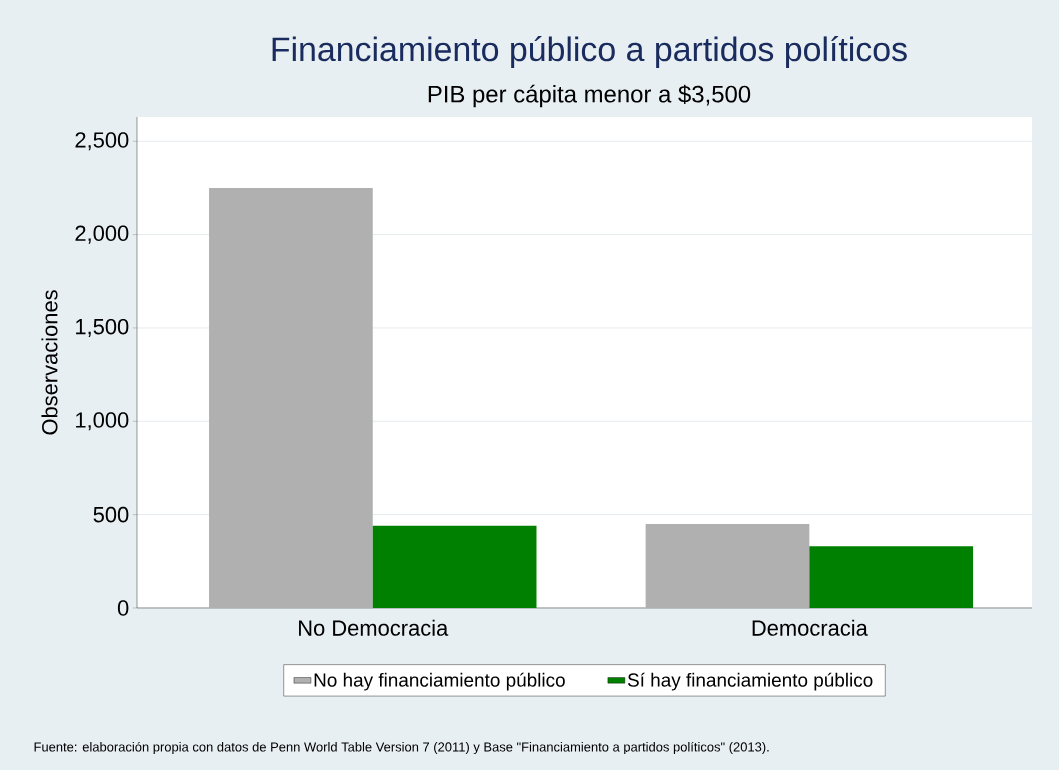 Image resolution: width=1059 pixels, height=770 pixels. I want to click on y-axis-title: Observaciones, so click(49, 362).